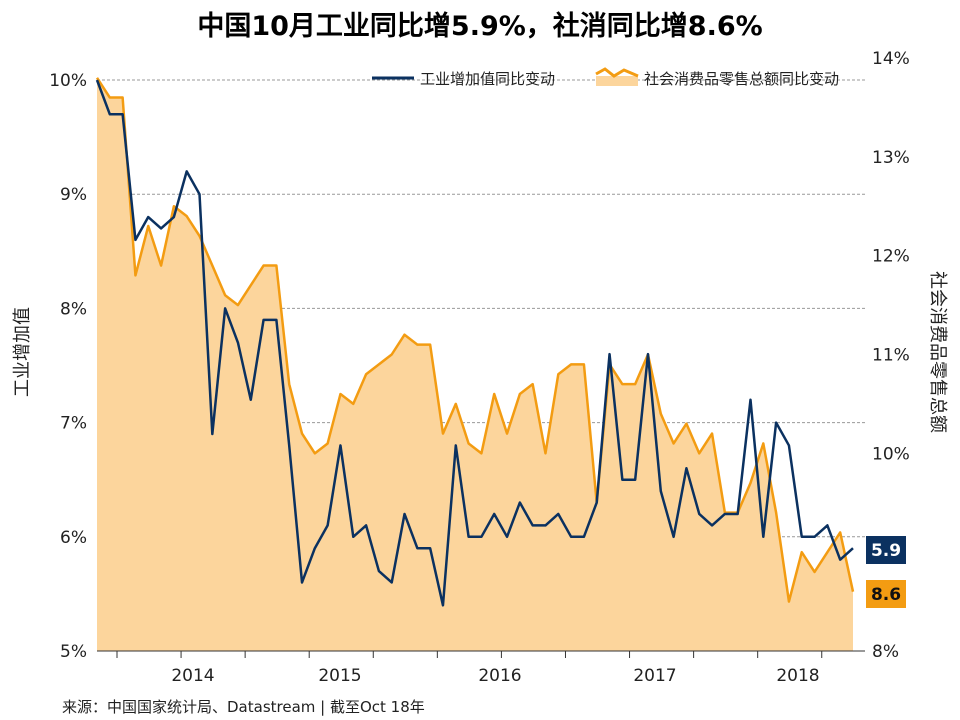 This screenshot has height=720, width=960. What do you see at coordinates (339, 676) in the screenshot?
I see `x-tick-label: 2015` at bounding box center [339, 676].